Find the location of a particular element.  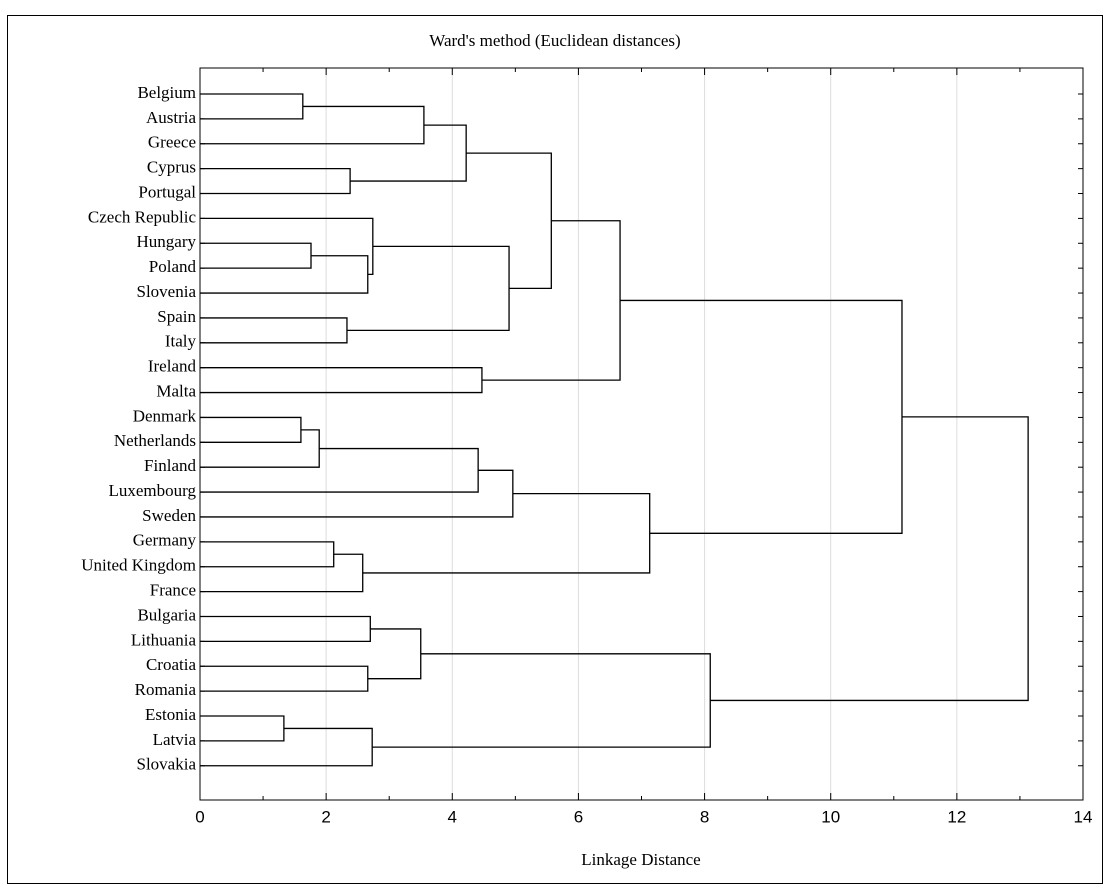

leaf-label: Czech Republic is located at coordinates (142, 216).